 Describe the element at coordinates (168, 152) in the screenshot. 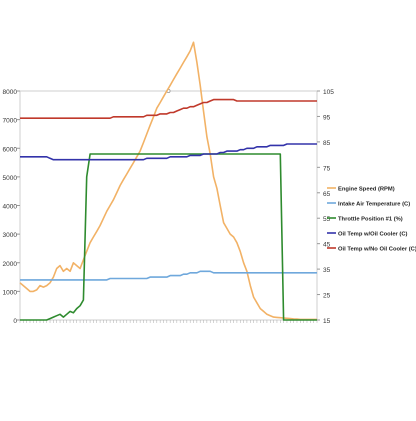

I see `series-oil-temp-w-oil-cooler-c` at that location.